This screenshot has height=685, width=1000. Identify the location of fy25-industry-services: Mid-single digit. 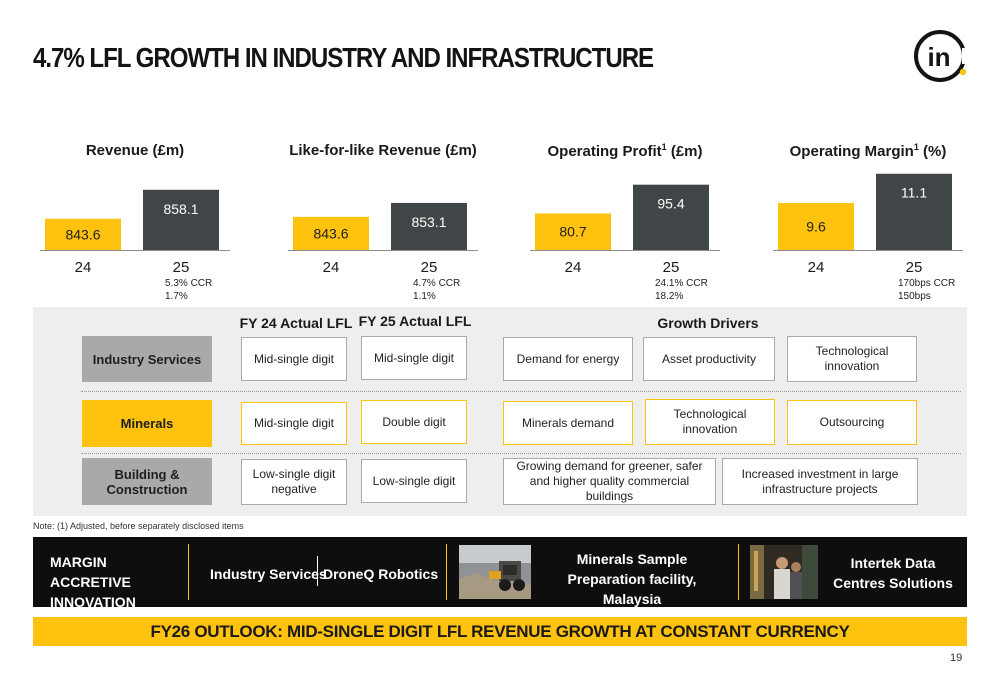
(414, 358).